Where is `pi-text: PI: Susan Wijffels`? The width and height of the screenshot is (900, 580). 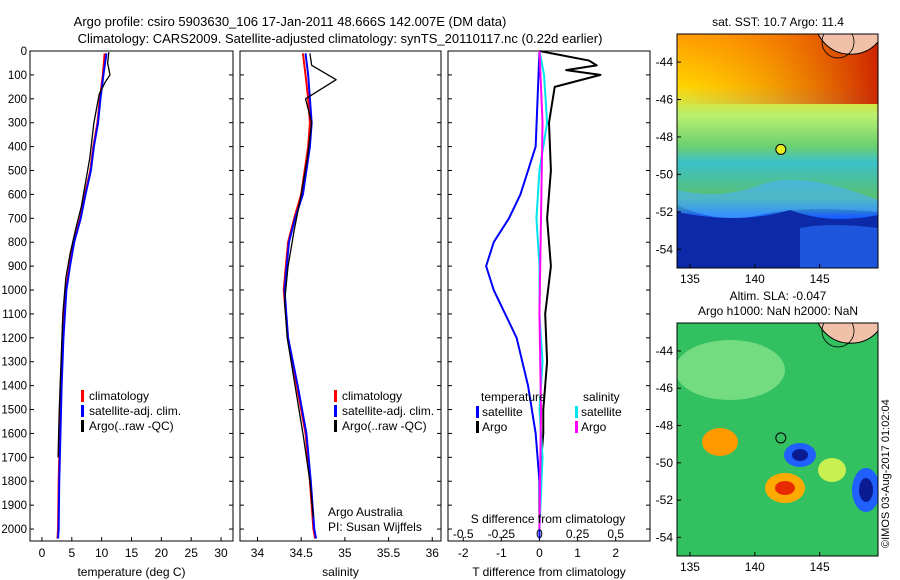 pi-text: PI: Susan Wijffels is located at coordinates (375, 527).